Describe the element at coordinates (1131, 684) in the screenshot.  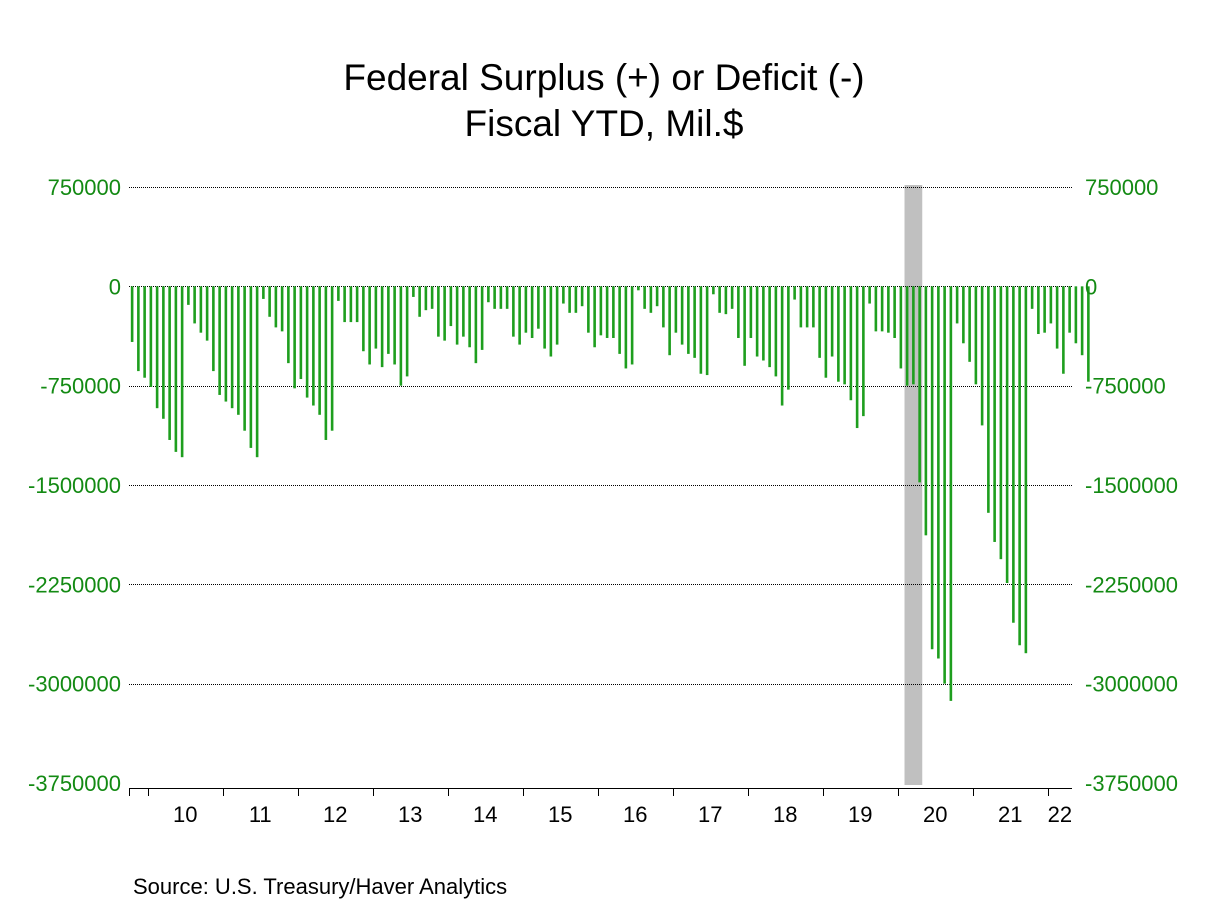
I see `y-tick-label-right: -3000000` at that location.